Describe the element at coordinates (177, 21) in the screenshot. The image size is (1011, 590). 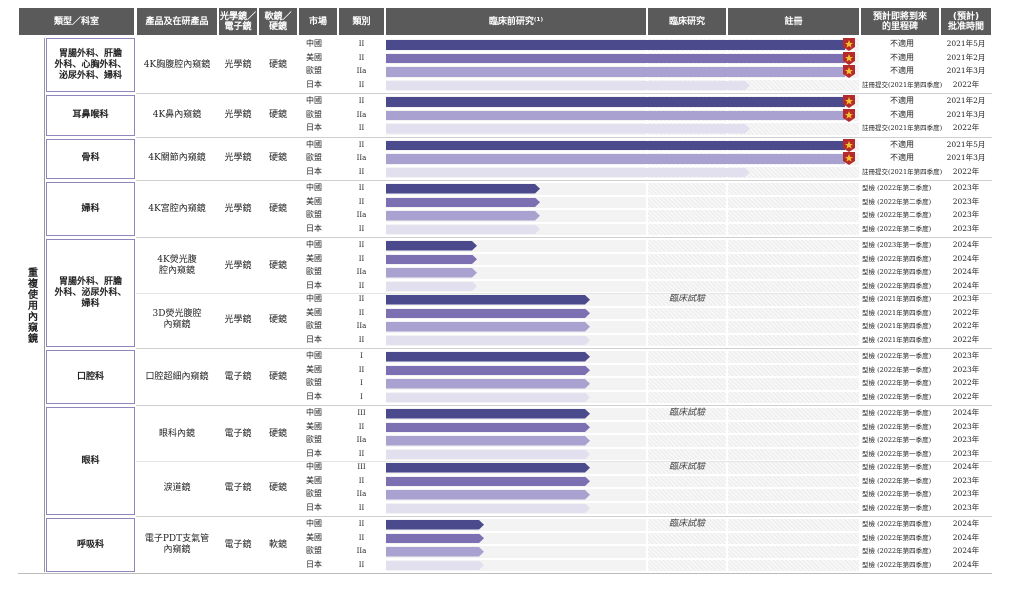
I see `header-text: 產品及在研產品` at that location.